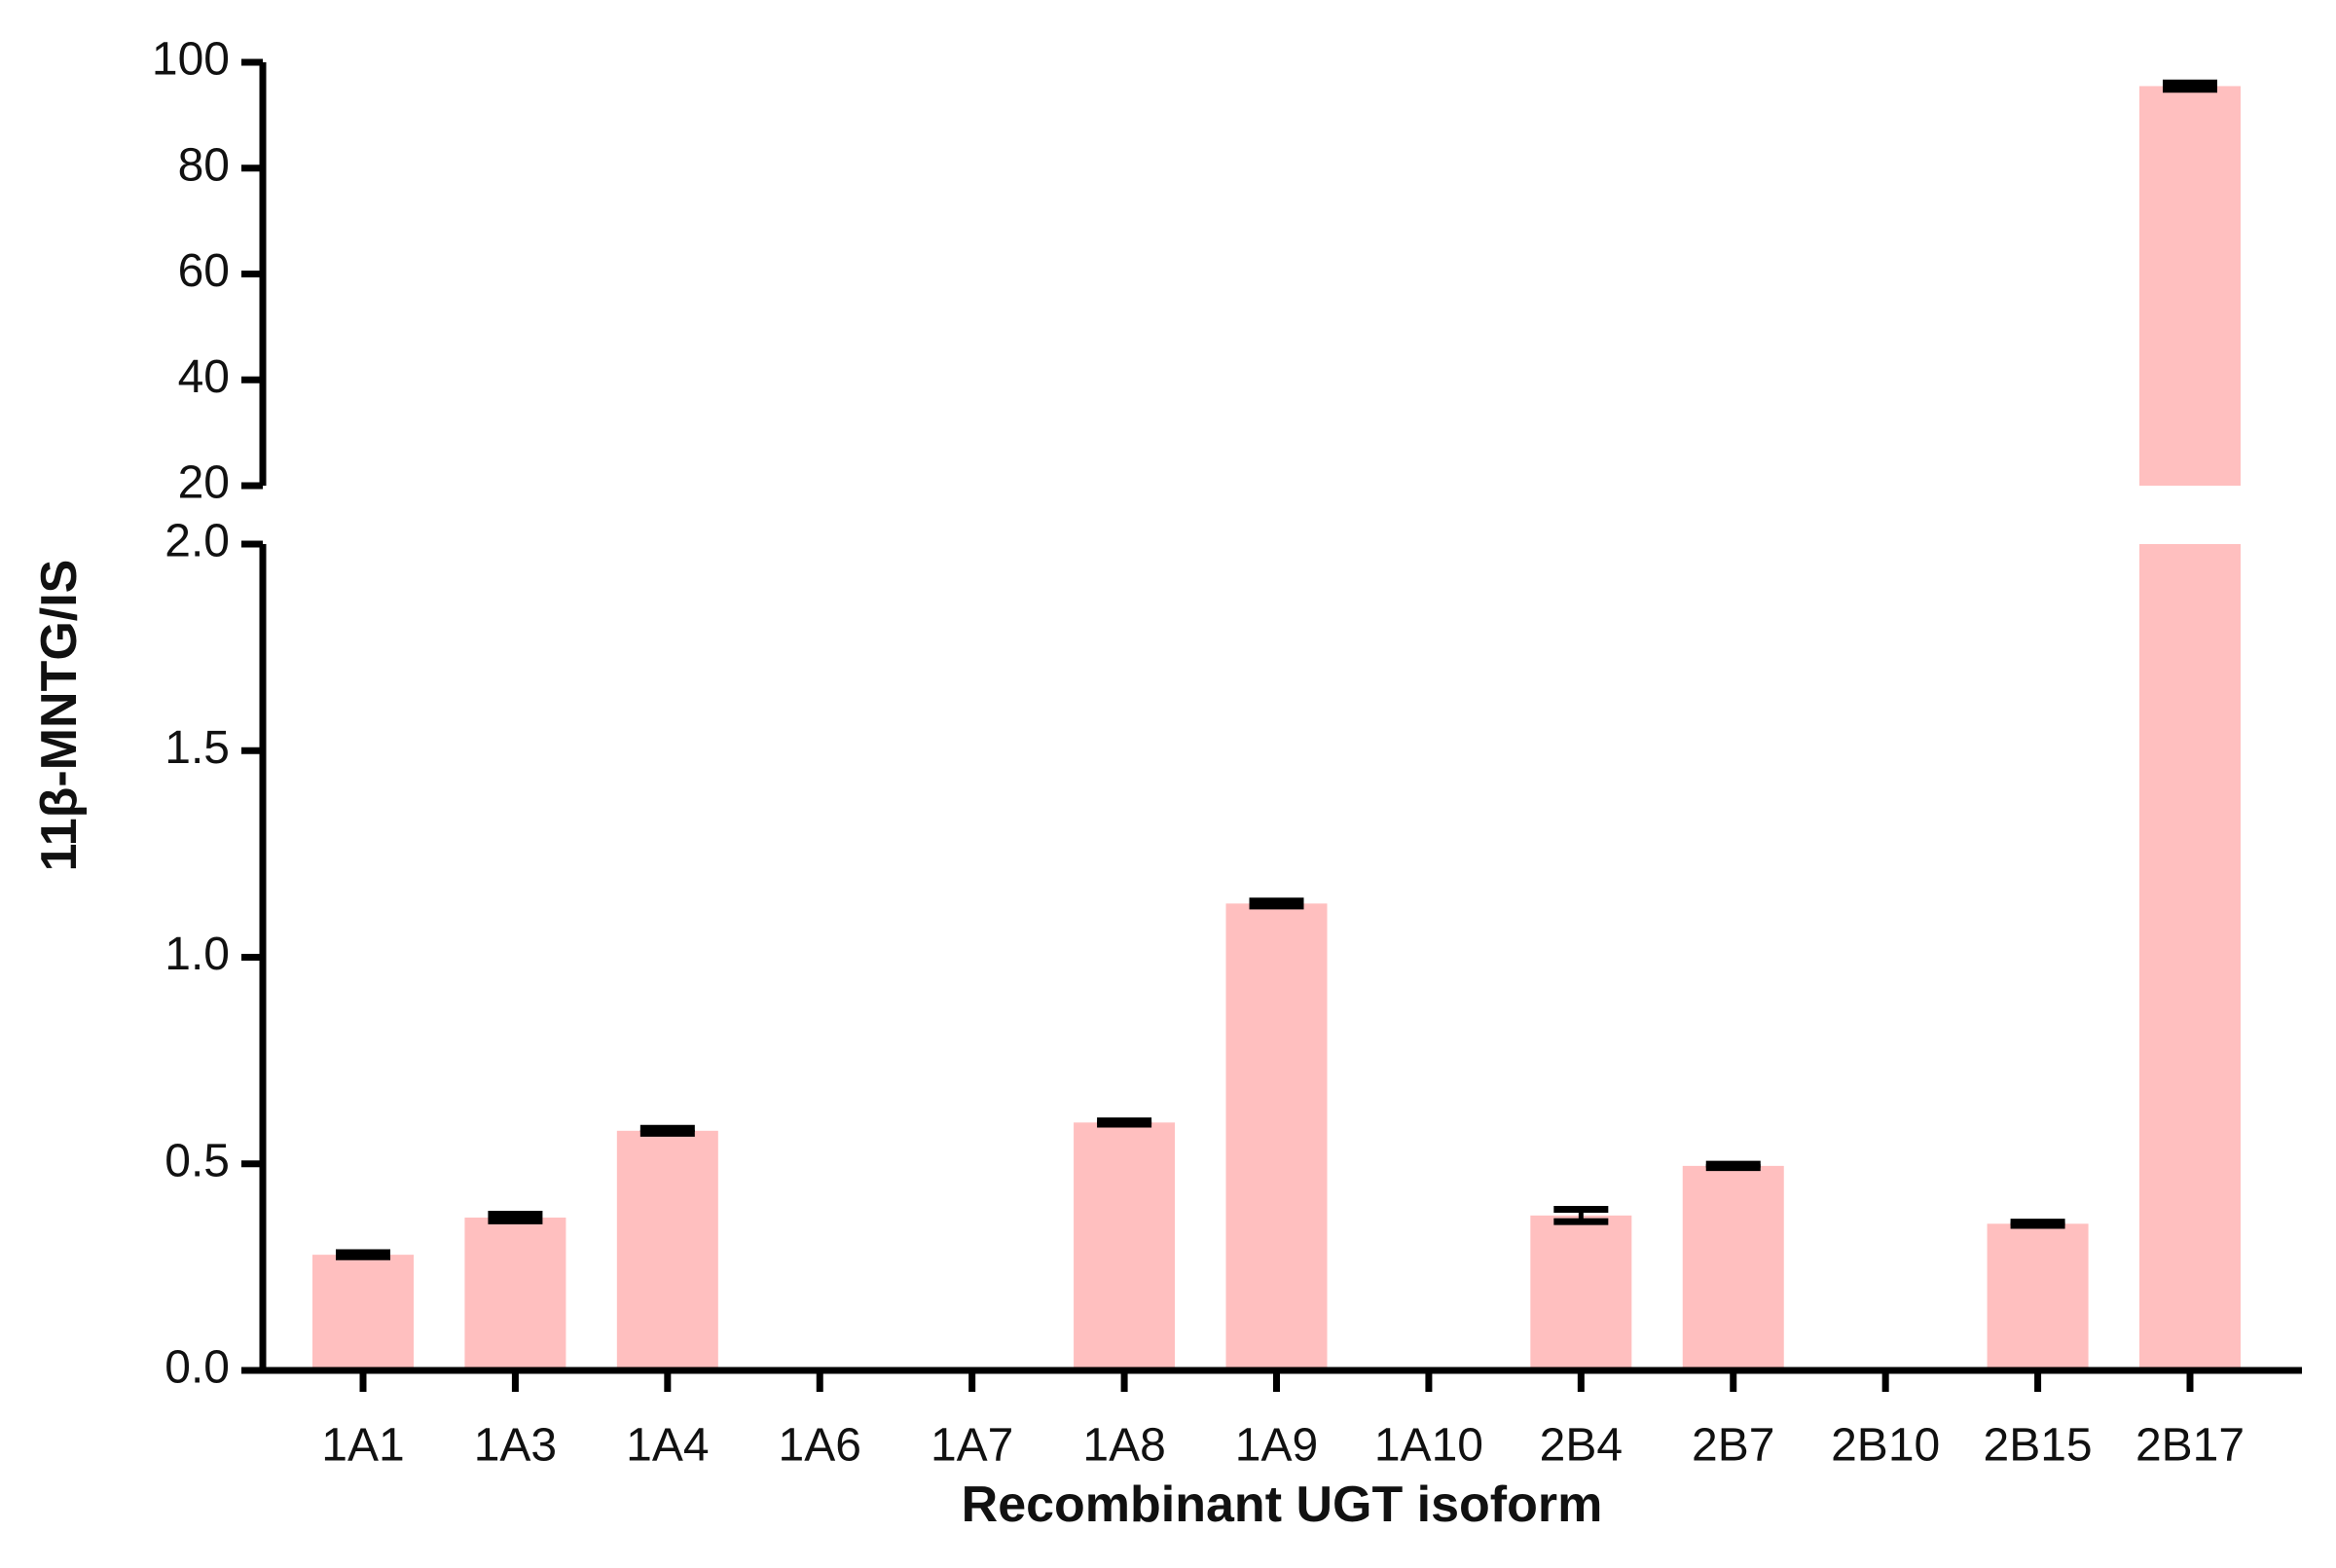 The width and height of the screenshot is (2336, 1568). Describe the element at coordinates (197, 541) in the screenshot. I see `y-tick-label: 2.0` at that location.